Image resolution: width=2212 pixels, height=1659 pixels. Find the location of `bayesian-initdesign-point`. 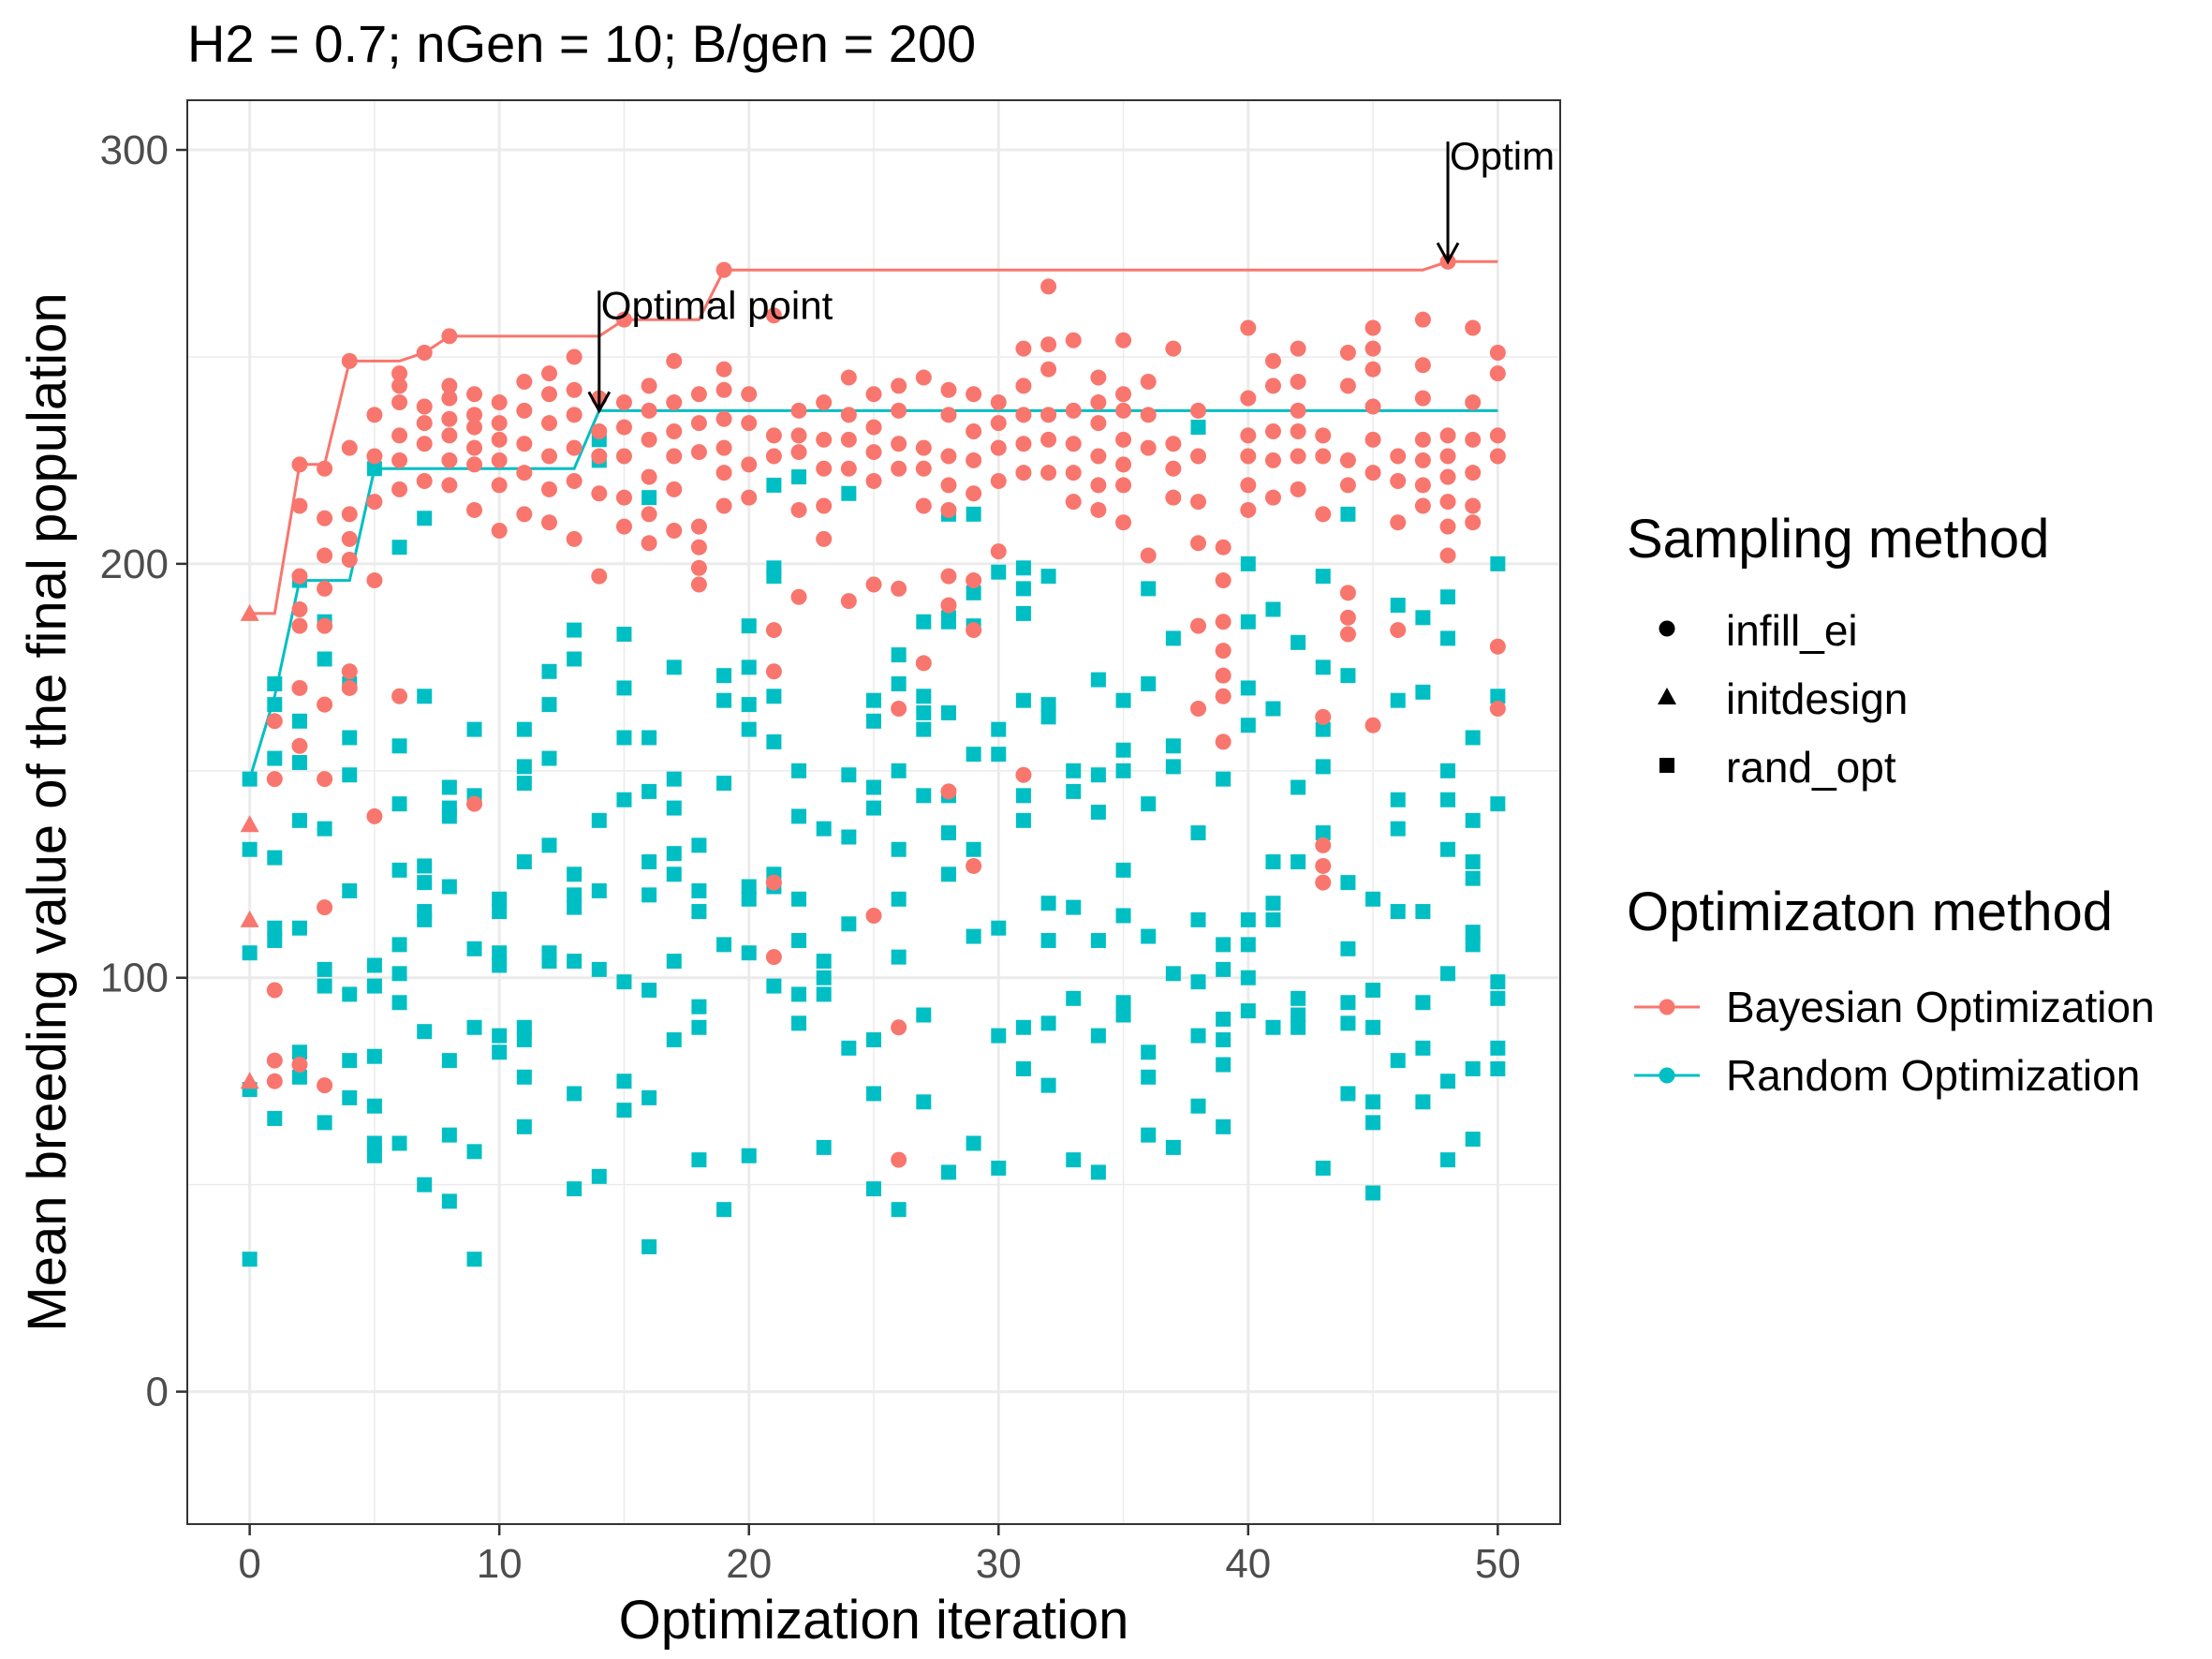

bayesian-initdesign-point is located at coordinates (250, 612).